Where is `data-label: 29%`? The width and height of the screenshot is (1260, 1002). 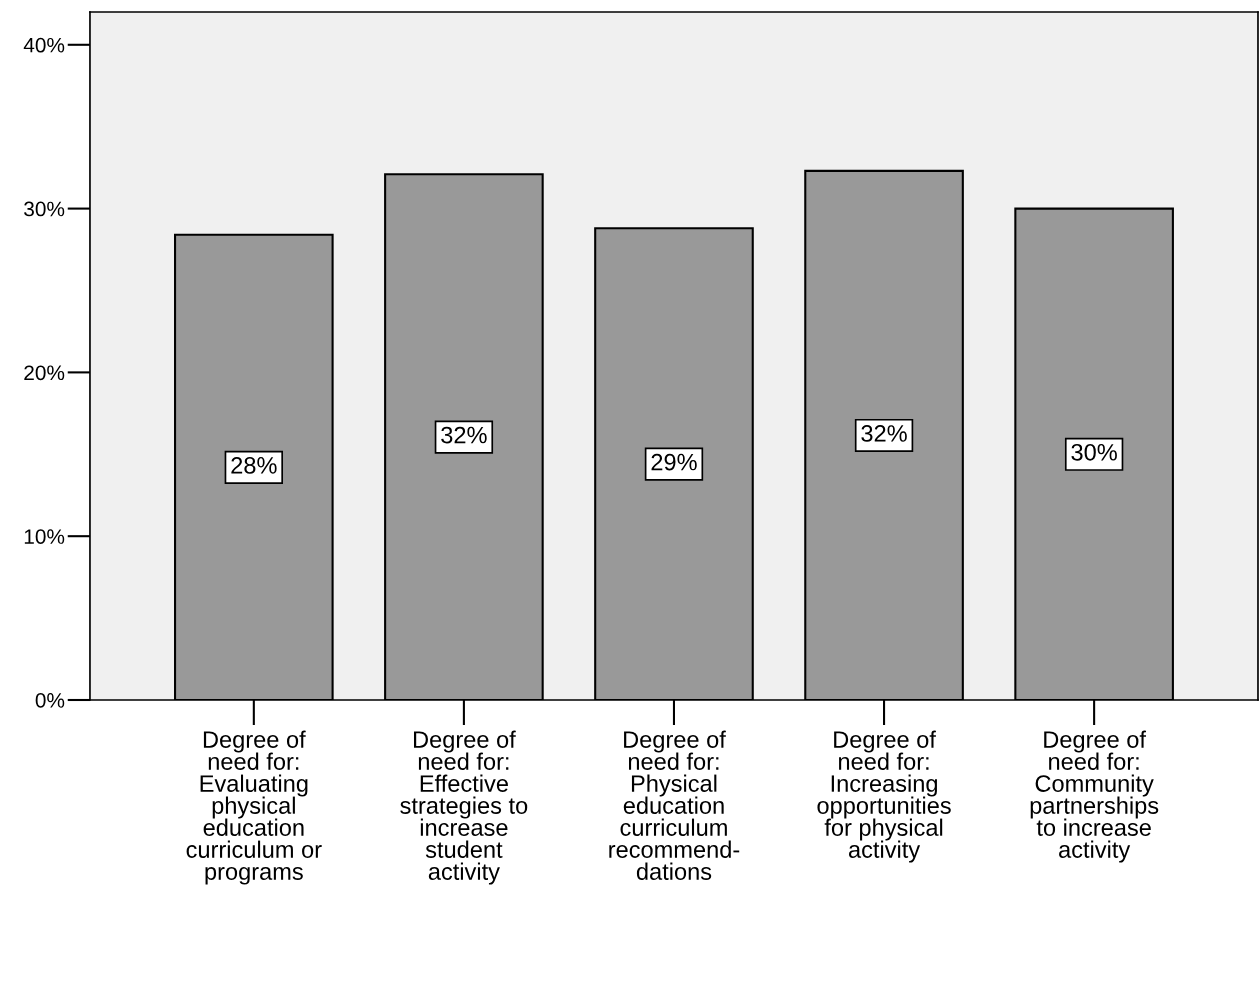 data-label: 29% is located at coordinates (674, 462).